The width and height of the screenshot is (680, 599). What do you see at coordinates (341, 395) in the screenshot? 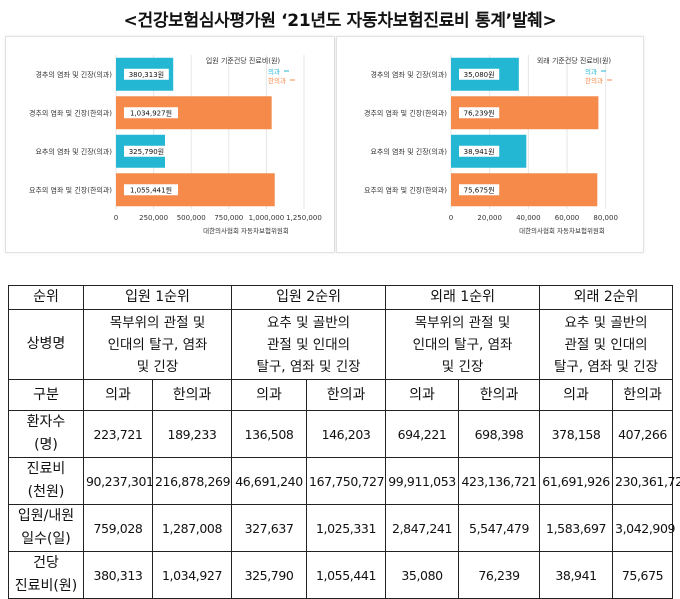
I see `category-row: 구분 의과 한의과 의과 한의과 의과 한의과 의과 한의과` at bounding box center [341, 395].